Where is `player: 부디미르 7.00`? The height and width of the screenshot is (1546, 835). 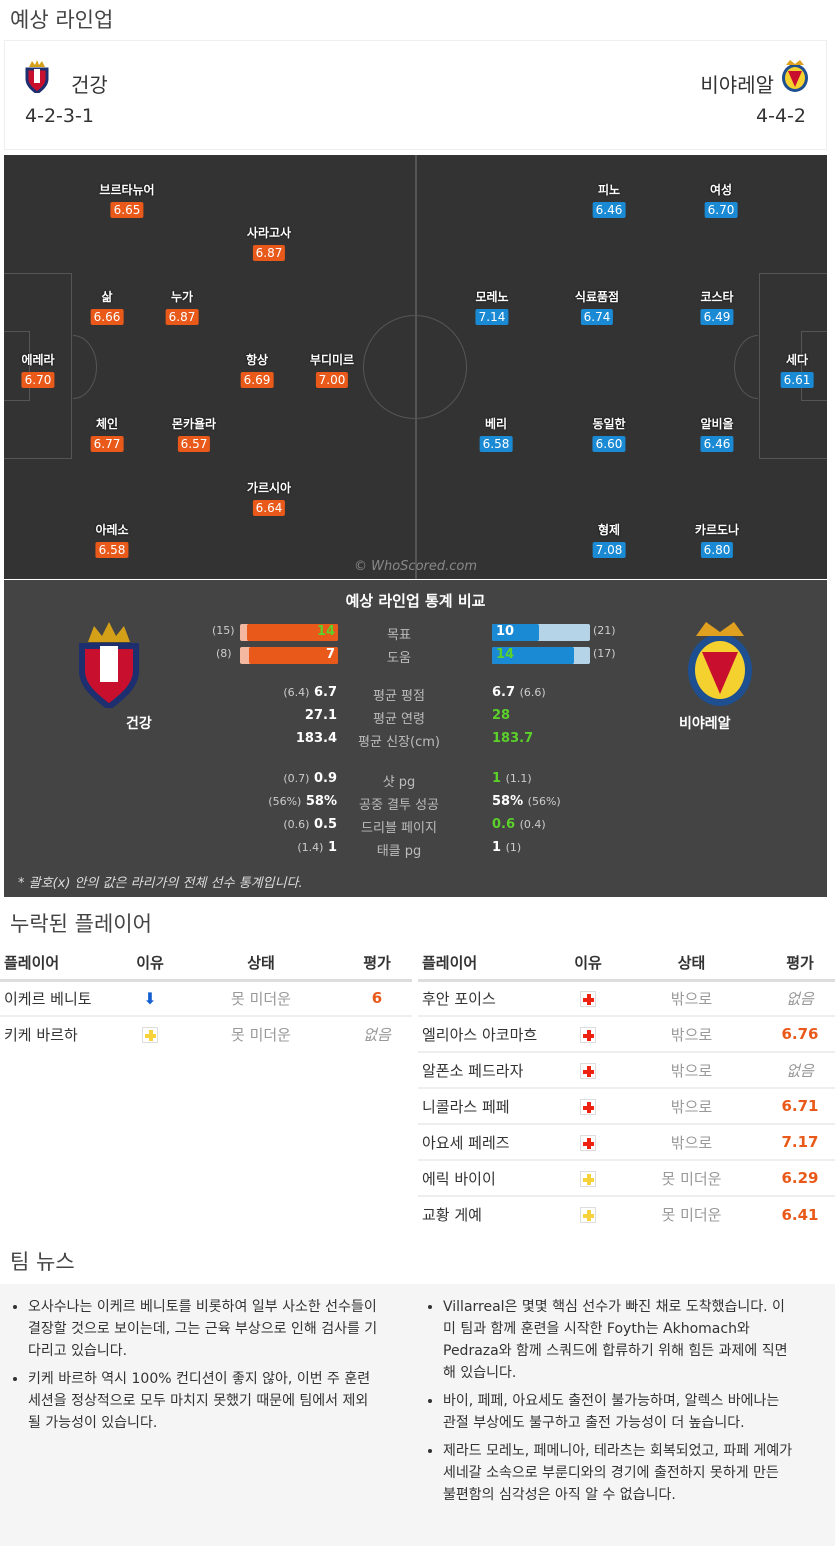 player: 부디미르 7.00 is located at coordinates (332, 370).